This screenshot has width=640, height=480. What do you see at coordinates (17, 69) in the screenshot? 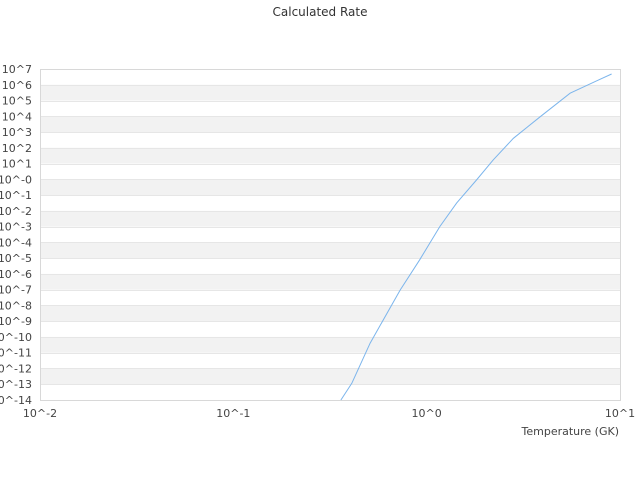
I see `y-tick-label: 10^7` at bounding box center [17, 69].